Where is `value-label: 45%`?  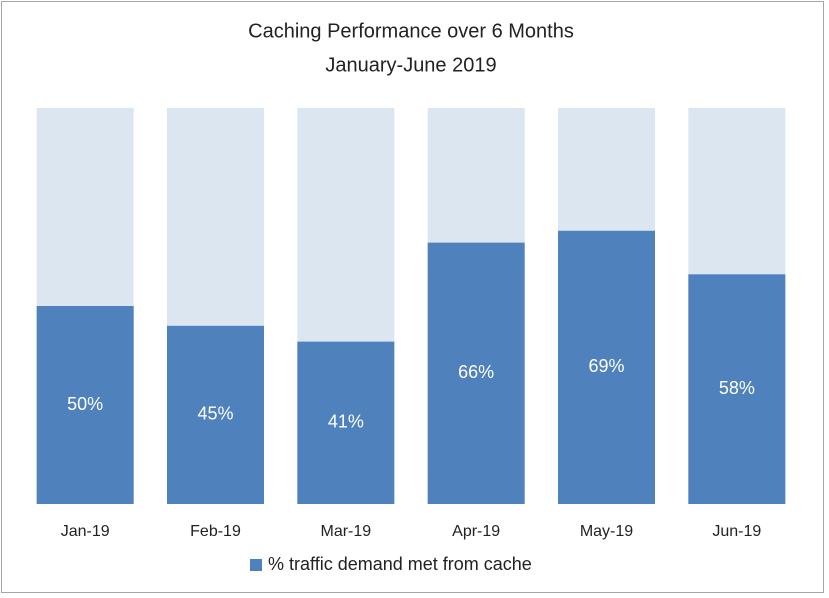 value-label: 45% is located at coordinates (215, 414).